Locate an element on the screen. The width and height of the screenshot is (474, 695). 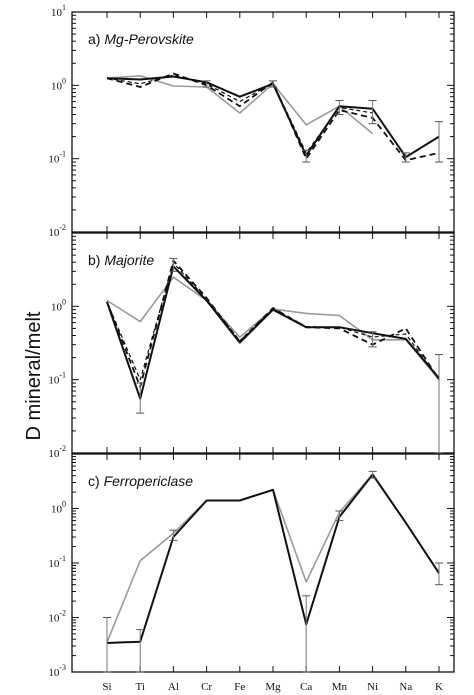
series-line-solid-perovskite is located at coordinates (273, 117).